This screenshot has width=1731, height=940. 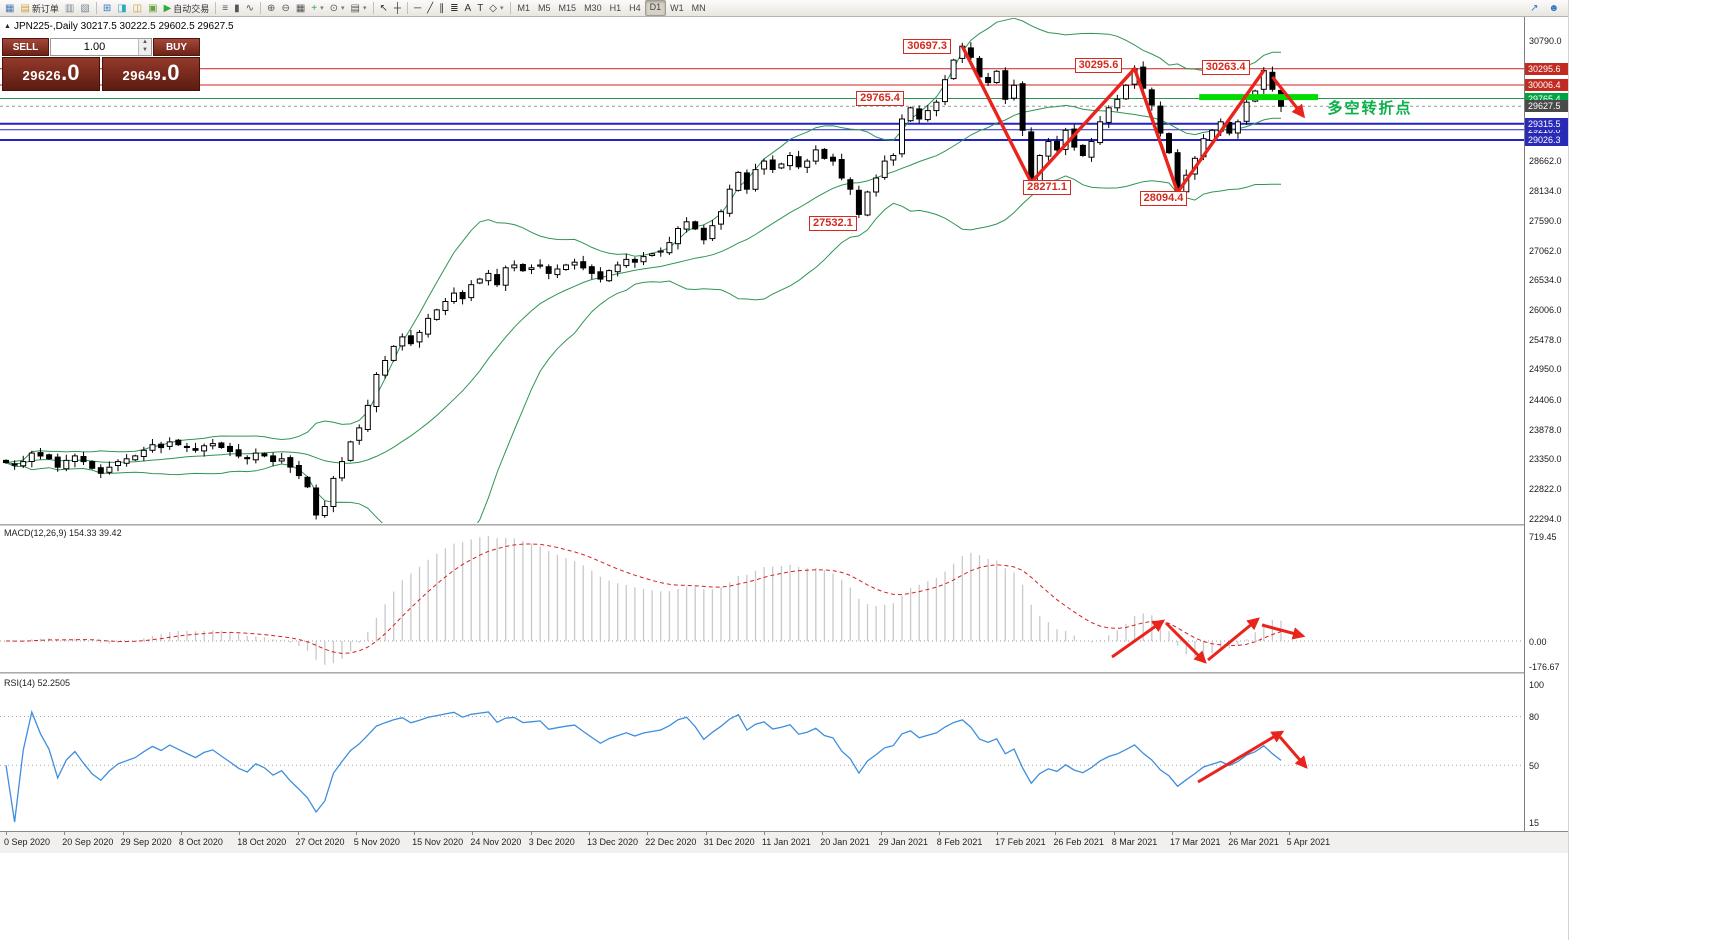 What do you see at coordinates (430, 8) in the screenshot?
I see `trendline-tool-icon: ╱` at bounding box center [430, 8].